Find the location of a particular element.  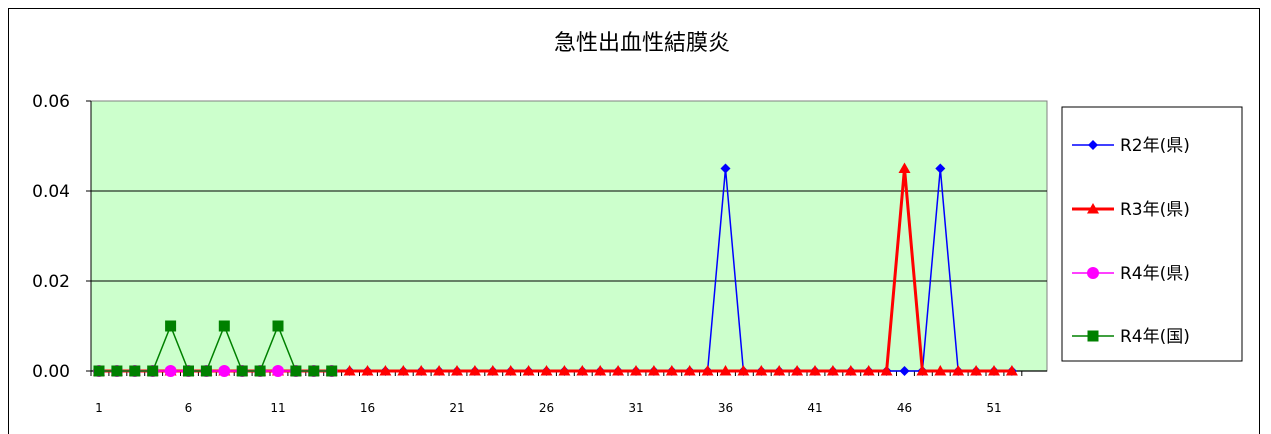

x-tick-label: 41 is located at coordinates (814, 408).